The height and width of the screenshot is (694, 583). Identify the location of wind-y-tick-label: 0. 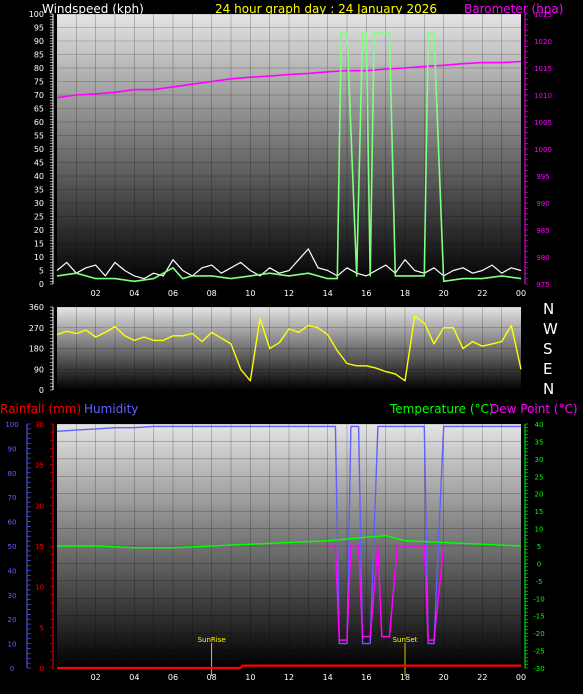
(41, 284).